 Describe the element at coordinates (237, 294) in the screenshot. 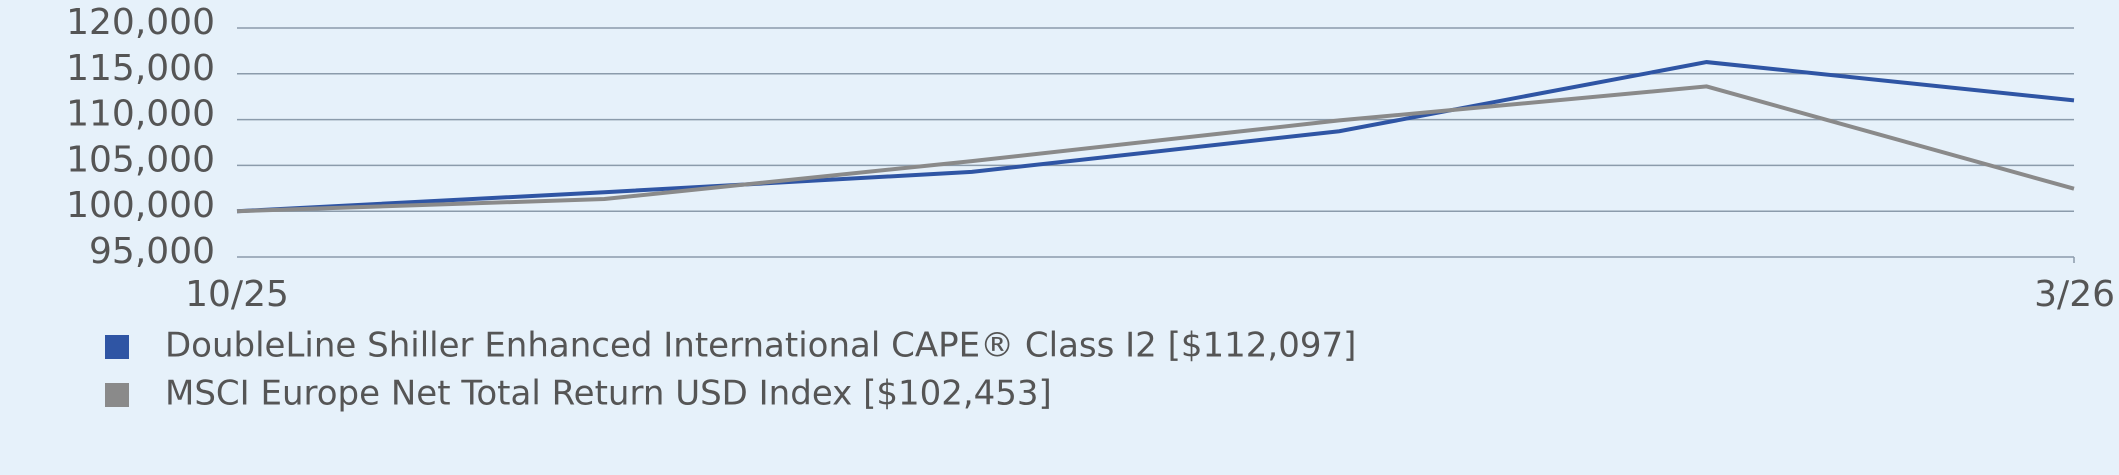

I see `x-tick-label: 10/25` at that location.